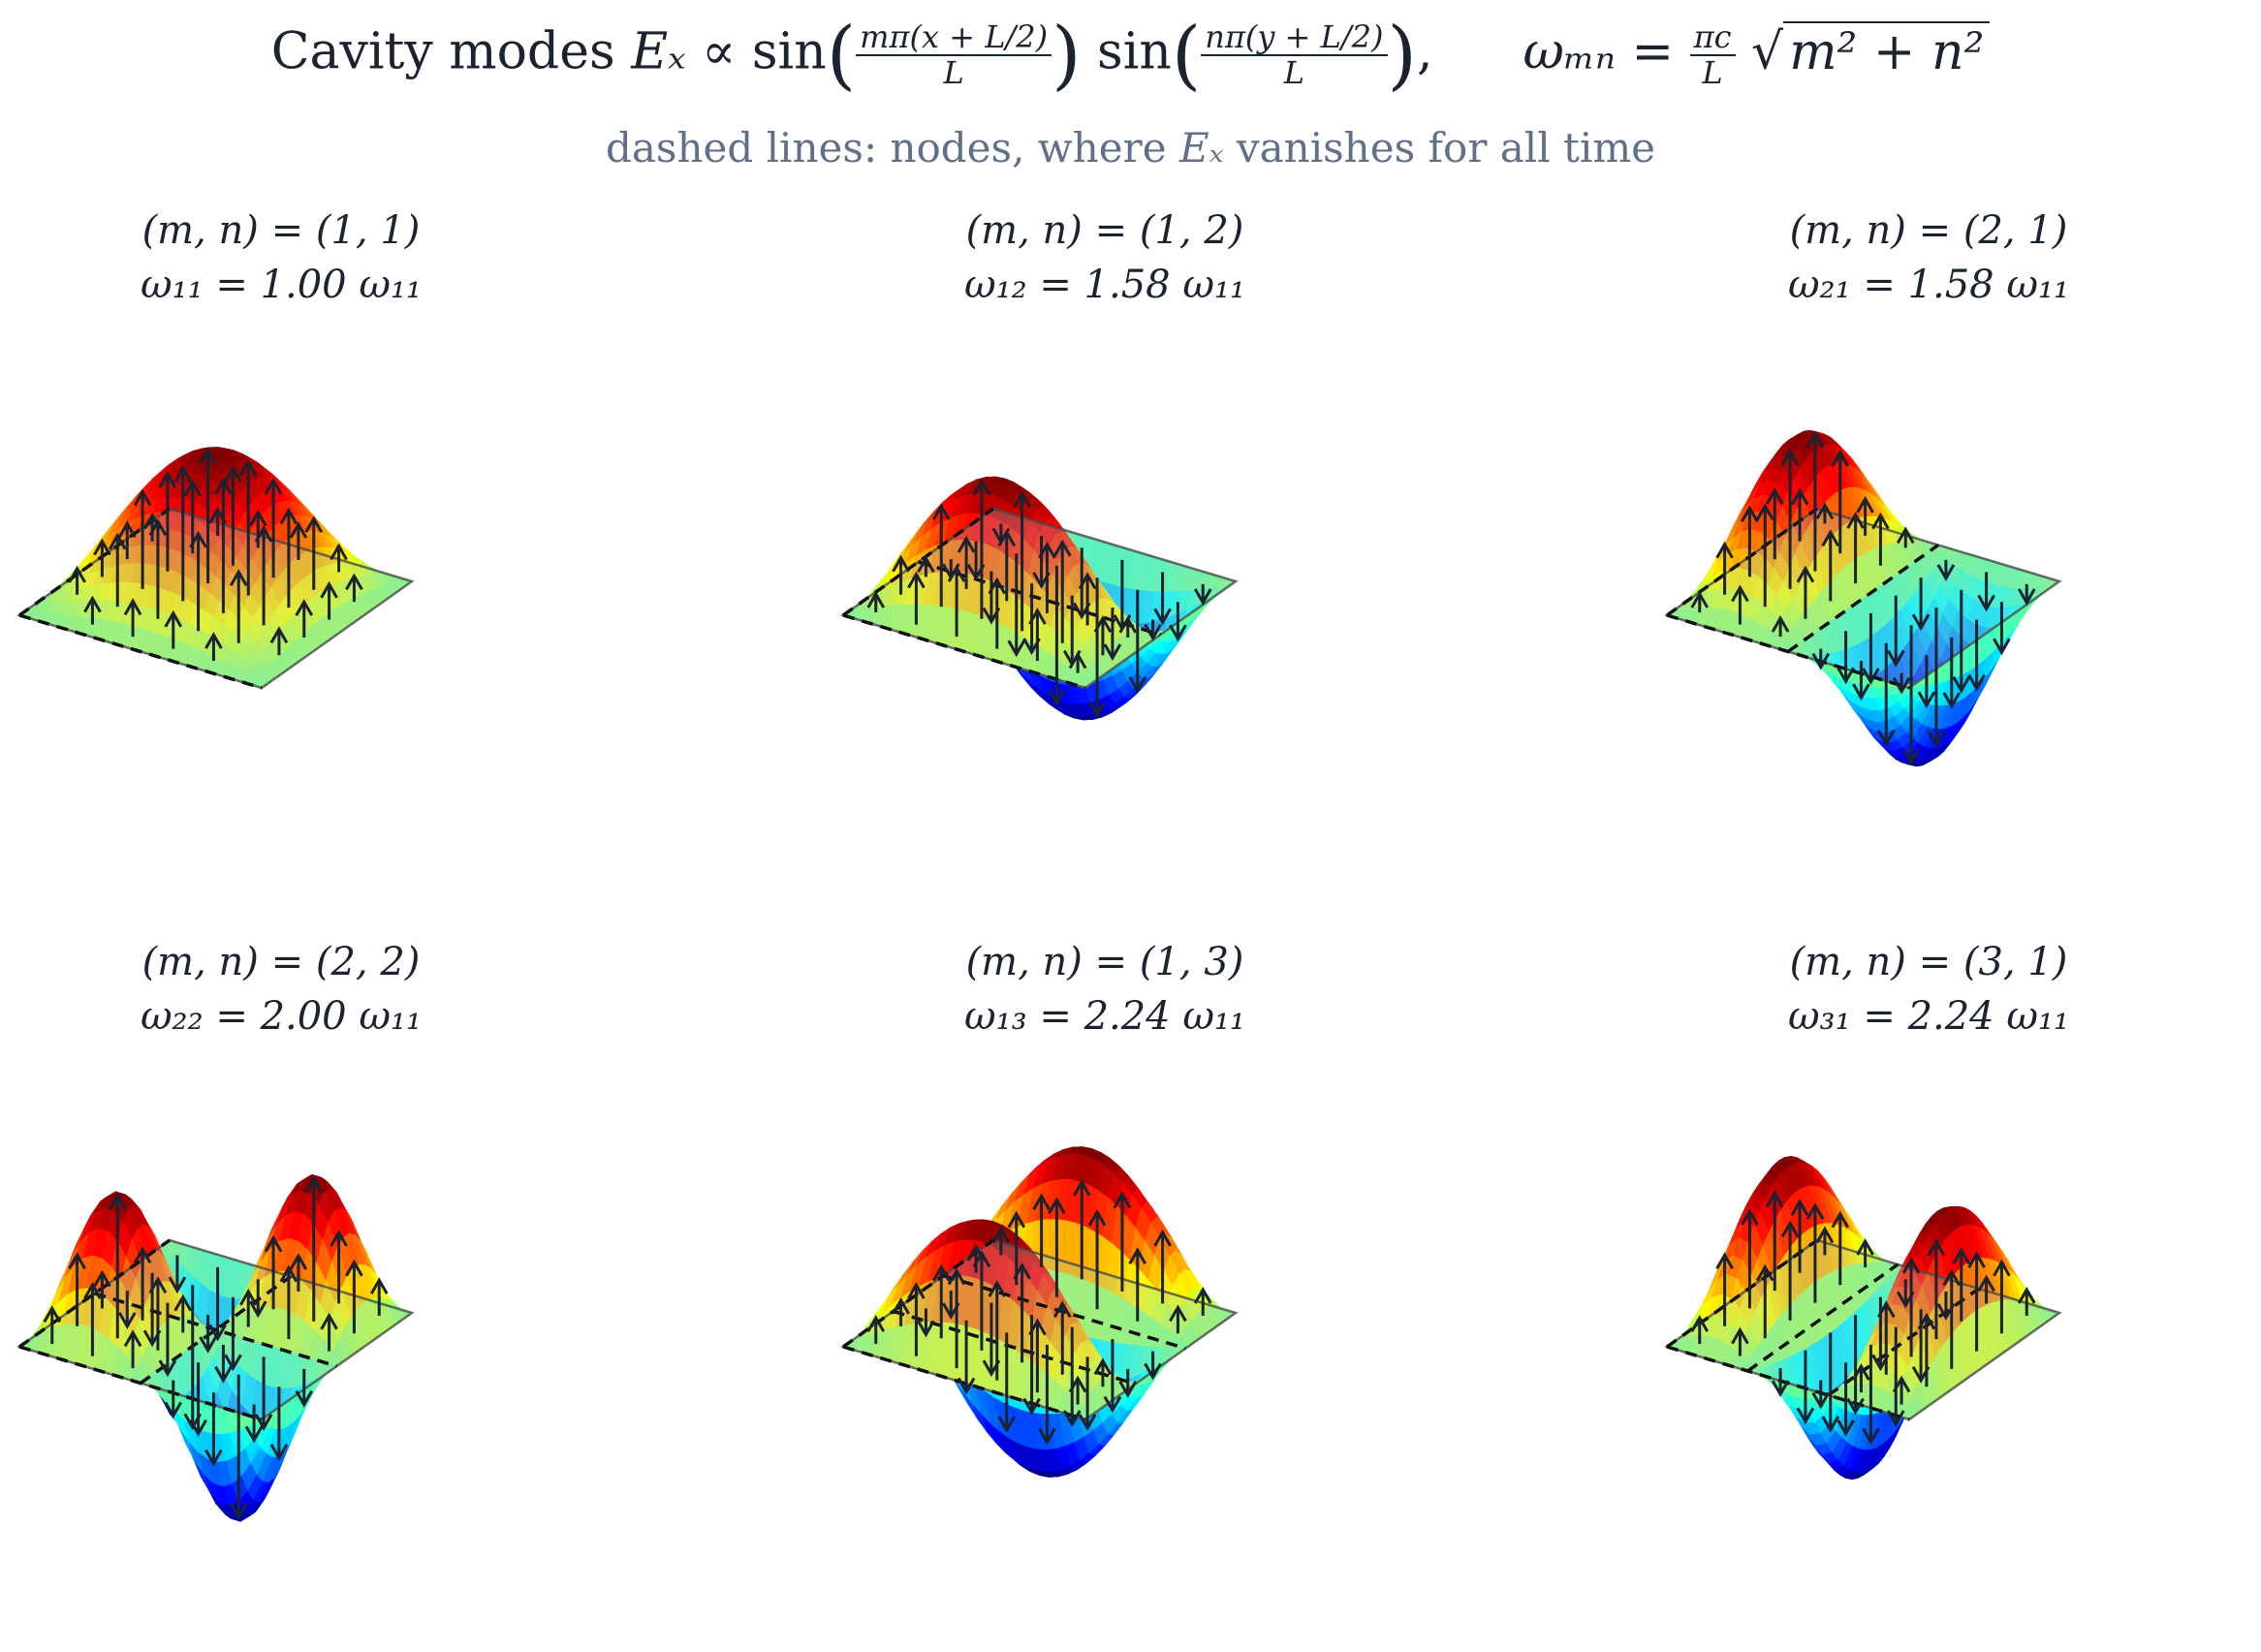 This screenshot has width=2261, height=1652. Describe the element at coordinates (886, 147) in the screenshot. I see `subtitle-prefix: dashed lines: nodes, where` at that location.